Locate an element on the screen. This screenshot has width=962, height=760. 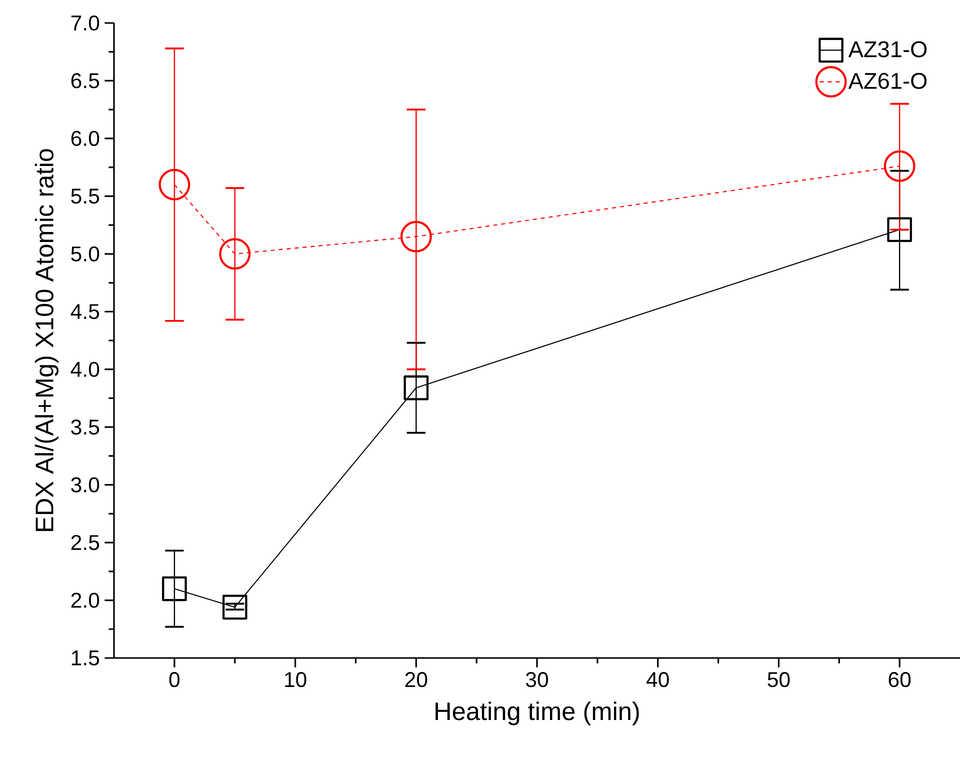
x-tick-label: 60 is located at coordinates (899, 680).